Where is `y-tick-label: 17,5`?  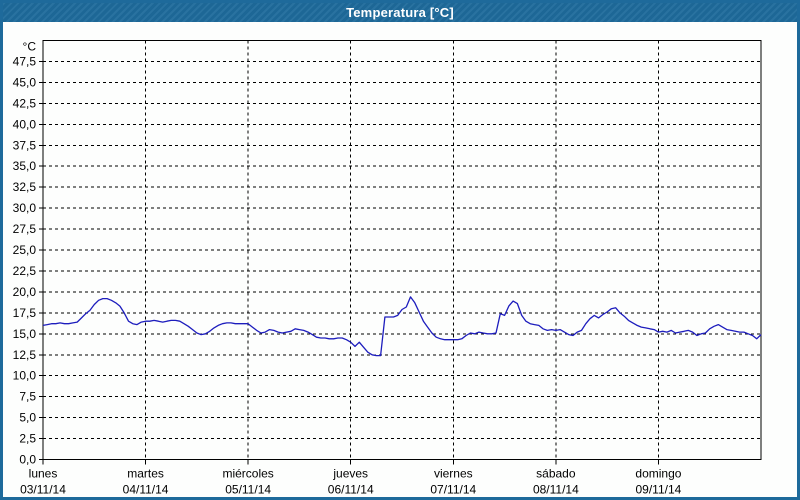
y-tick-label: 17,5 is located at coordinates (25, 313).